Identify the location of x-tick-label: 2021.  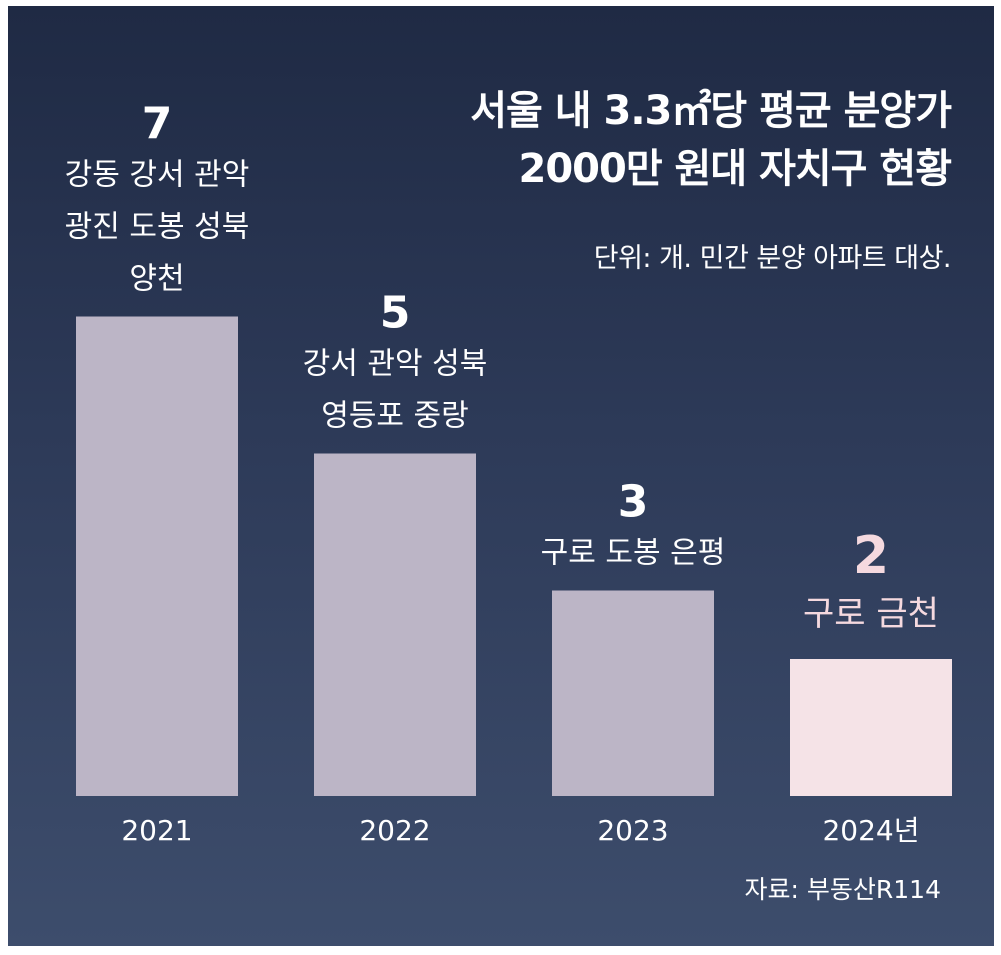
(156, 830).